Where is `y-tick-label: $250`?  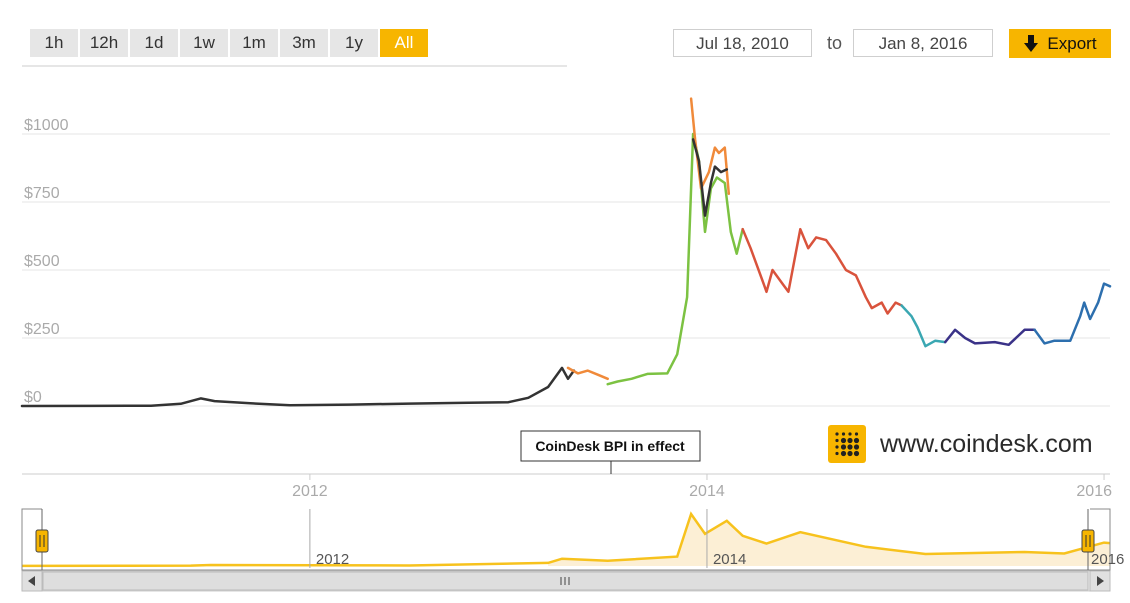 y-tick-label: $250 is located at coordinates (42, 329).